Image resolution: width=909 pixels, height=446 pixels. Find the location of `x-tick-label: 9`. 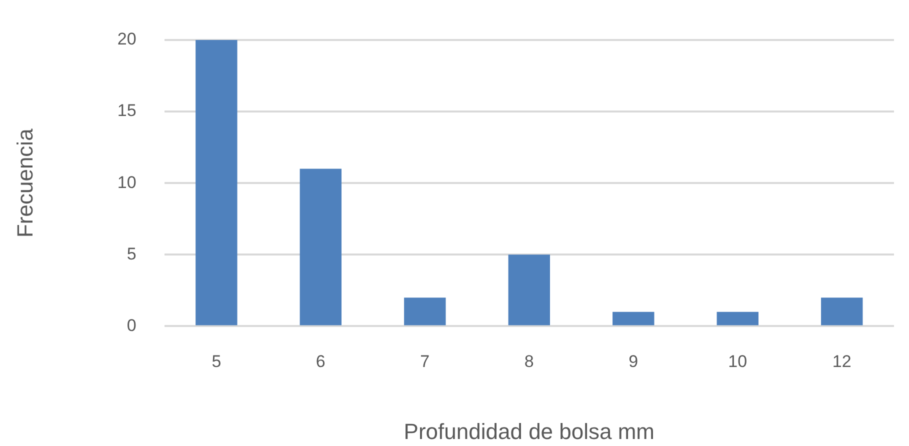

x-tick-label: 9 is located at coordinates (633, 362).